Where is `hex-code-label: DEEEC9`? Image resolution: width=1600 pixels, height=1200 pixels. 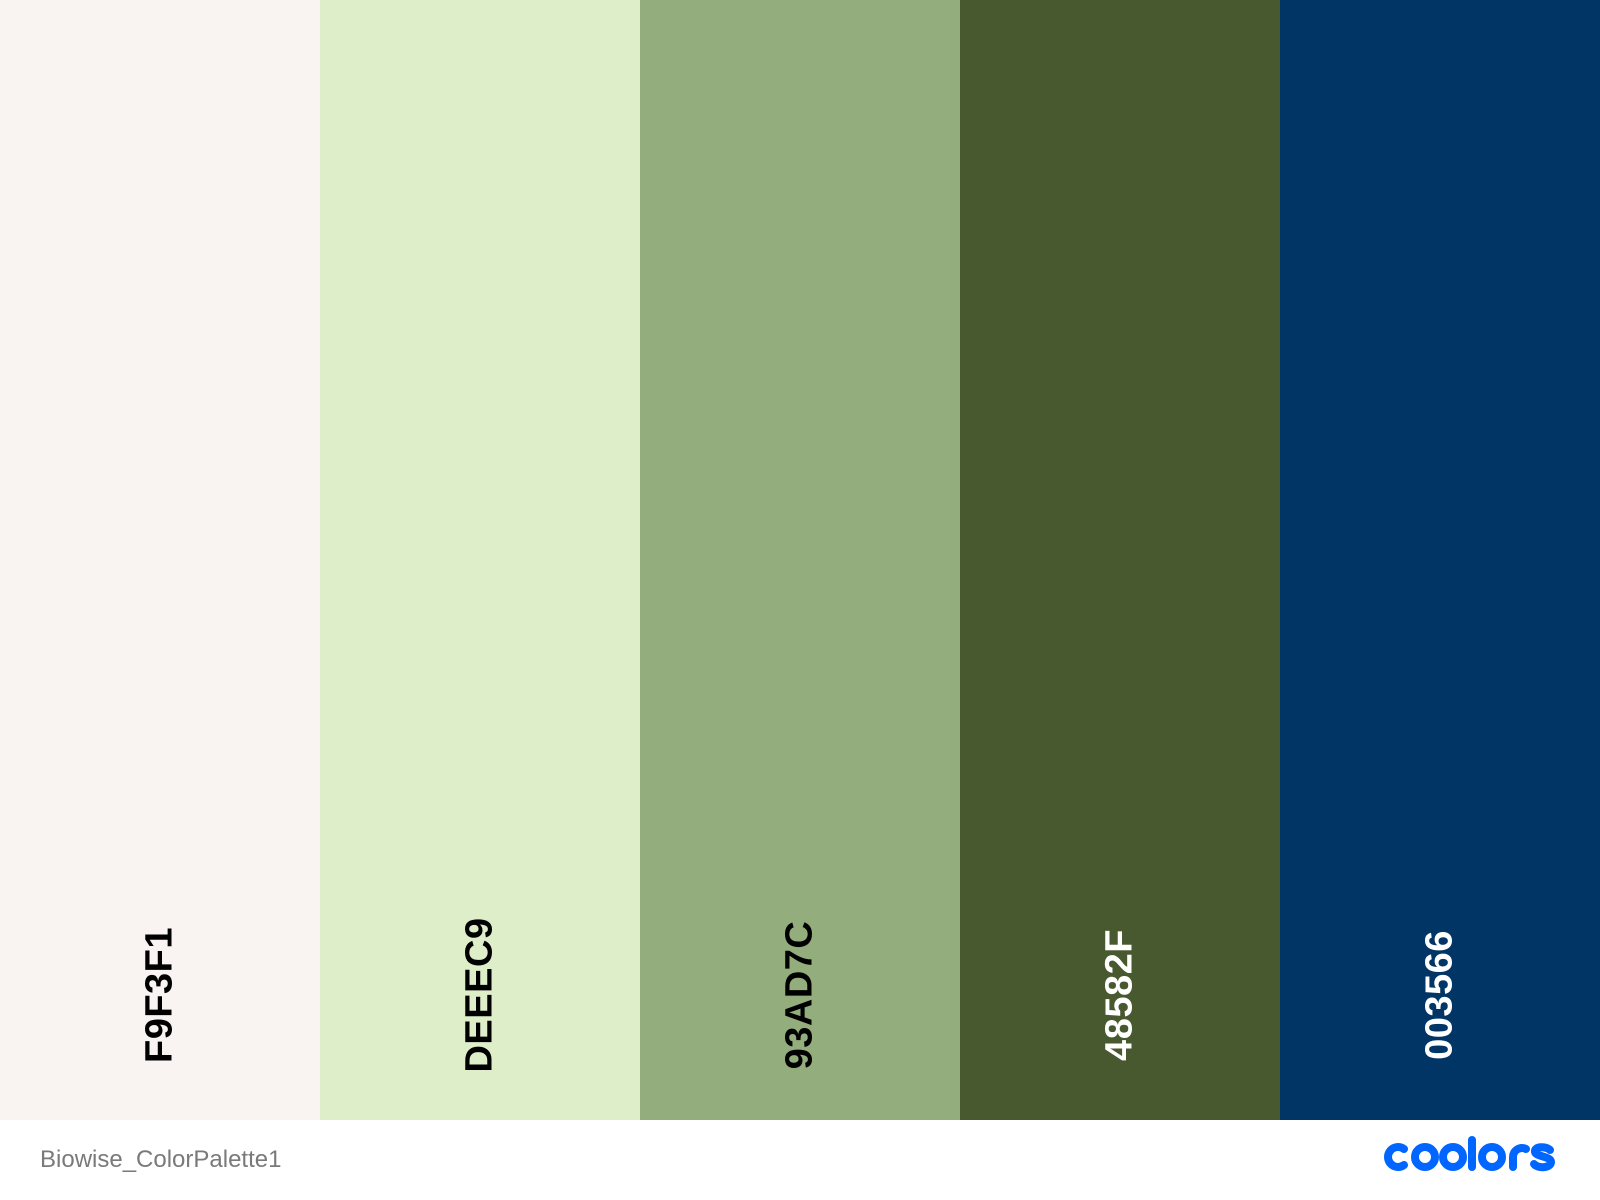 hex-code-label: DEEEC9 is located at coordinates (479, 995).